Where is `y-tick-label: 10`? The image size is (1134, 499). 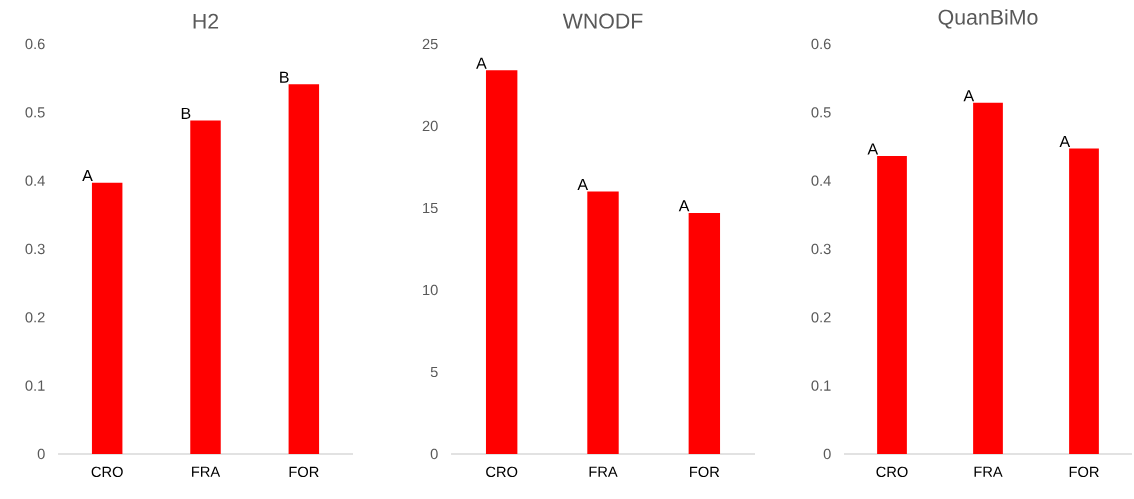
y-tick-label: 10 is located at coordinates (430, 290).